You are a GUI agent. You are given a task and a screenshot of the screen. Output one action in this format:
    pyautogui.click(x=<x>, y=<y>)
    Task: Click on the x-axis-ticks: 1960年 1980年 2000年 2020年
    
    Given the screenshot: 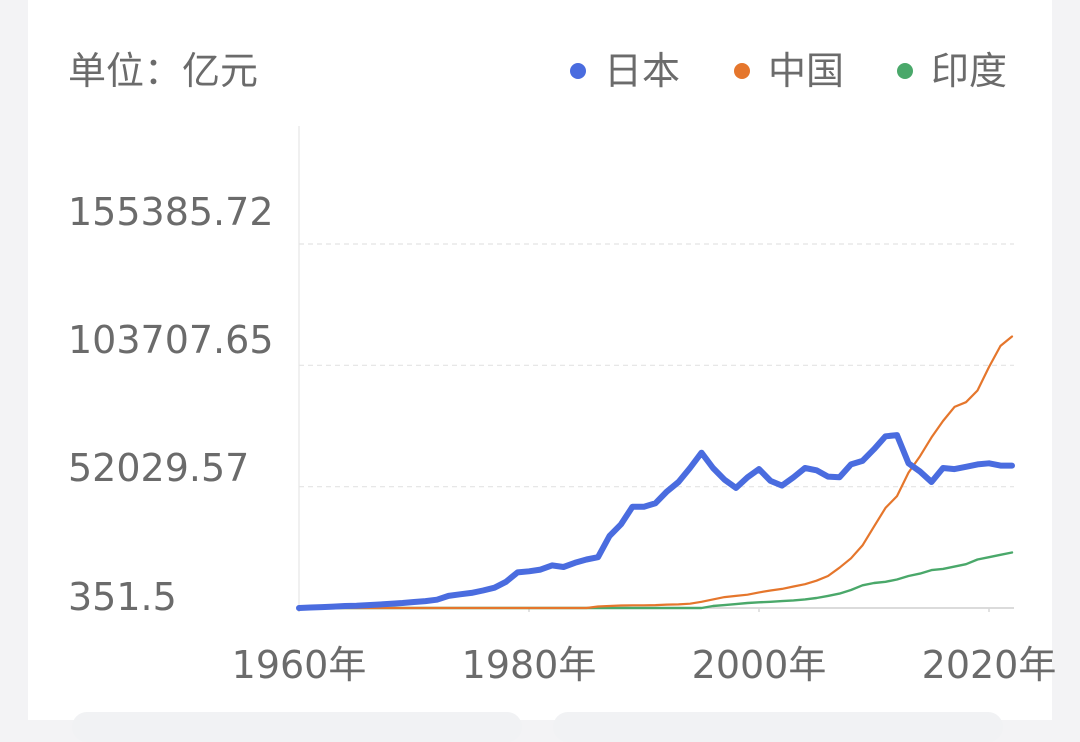 What is the action you would take?
    pyautogui.click(x=644, y=647)
    